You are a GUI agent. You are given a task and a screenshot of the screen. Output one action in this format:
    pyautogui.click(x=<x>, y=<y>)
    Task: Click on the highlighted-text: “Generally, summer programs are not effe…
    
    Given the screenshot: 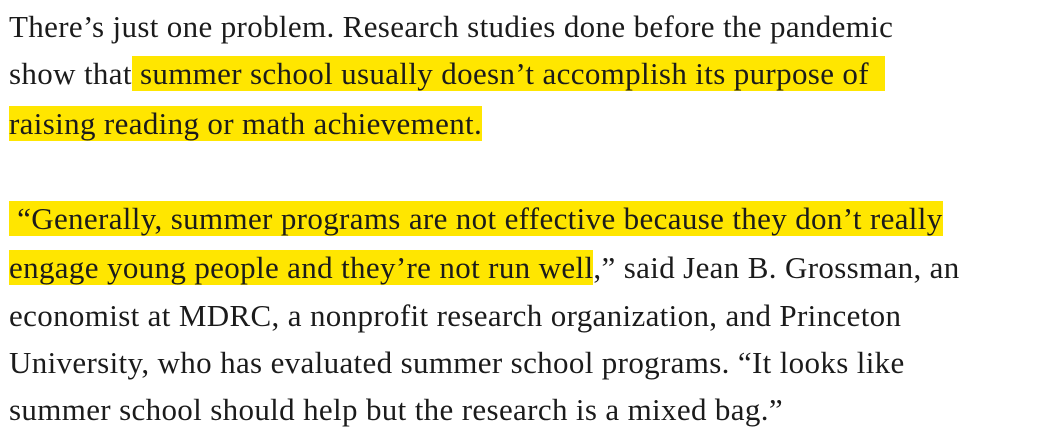 What is the action you would take?
    pyautogui.click(x=476, y=218)
    